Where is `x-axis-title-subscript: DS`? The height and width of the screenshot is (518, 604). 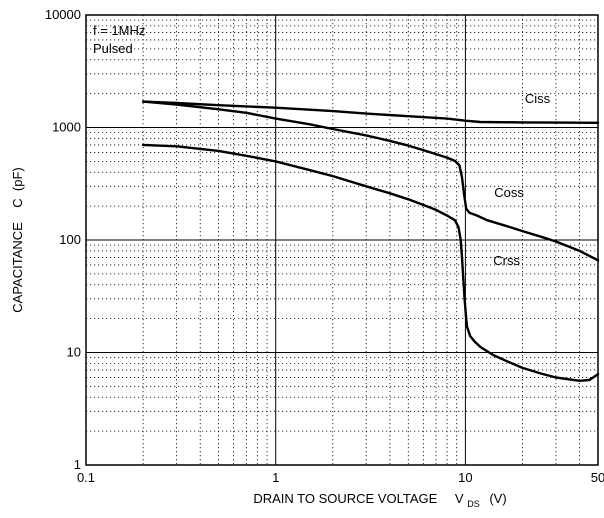 x-axis-title-subscript: DS is located at coordinates (473, 504).